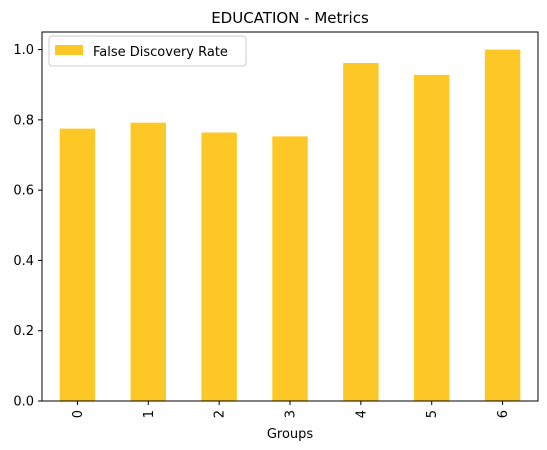  What do you see at coordinates (291, 414) in the screenshot?
I see `x-tick-label: 3` at bounding box center [291, 414].